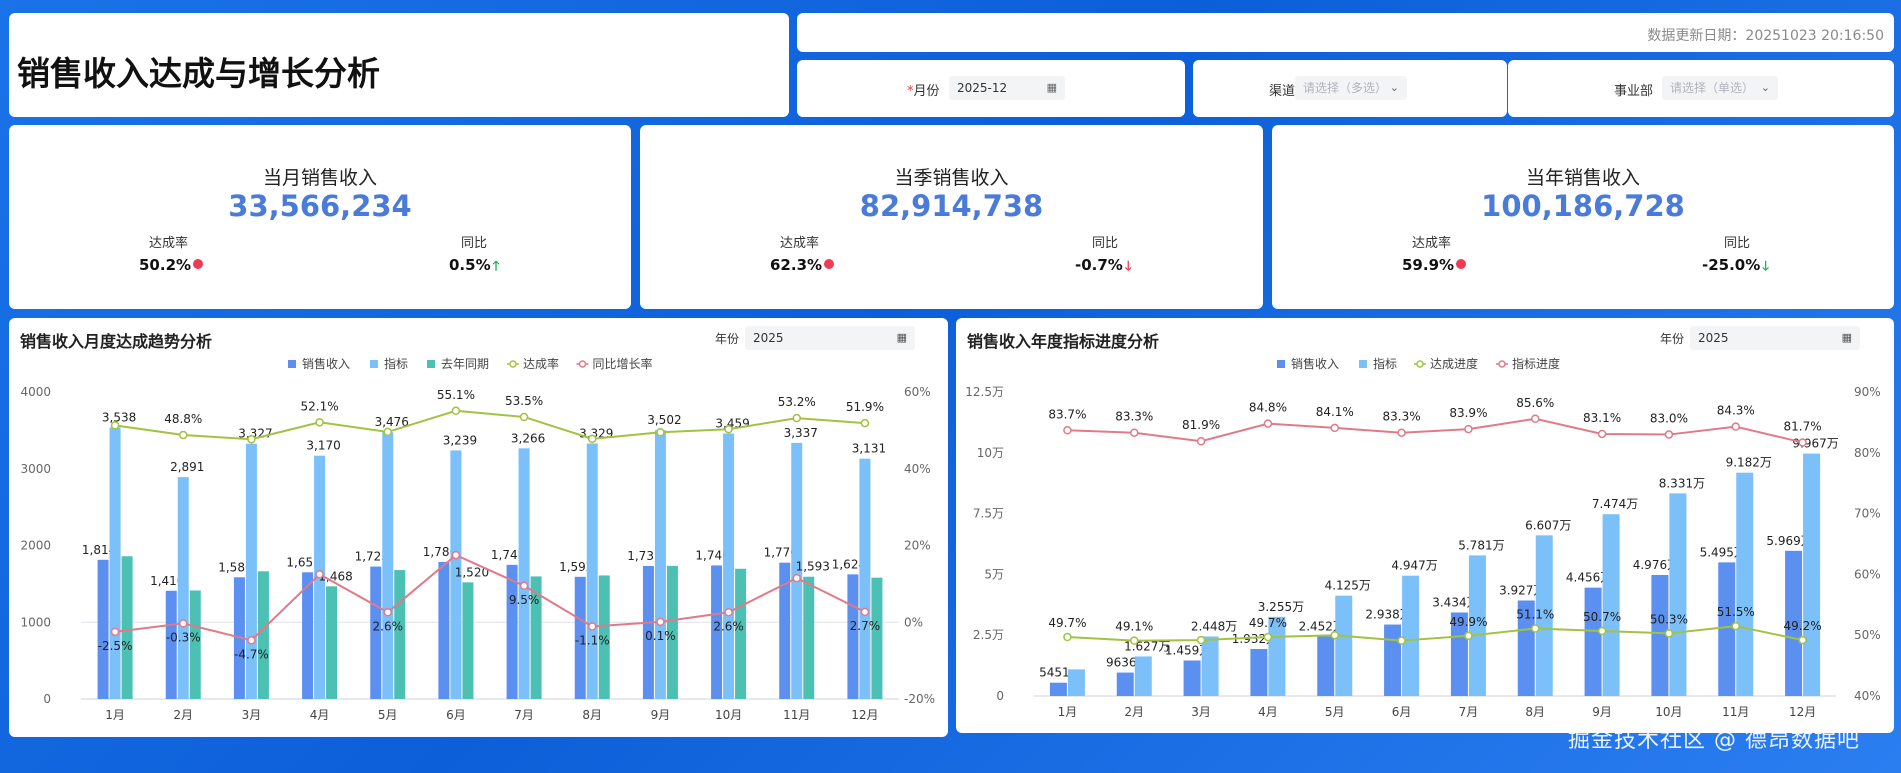  Describe the element at coordinates (252, 715) in the screenshot. I see `x-tick-label: 3月` at that location.